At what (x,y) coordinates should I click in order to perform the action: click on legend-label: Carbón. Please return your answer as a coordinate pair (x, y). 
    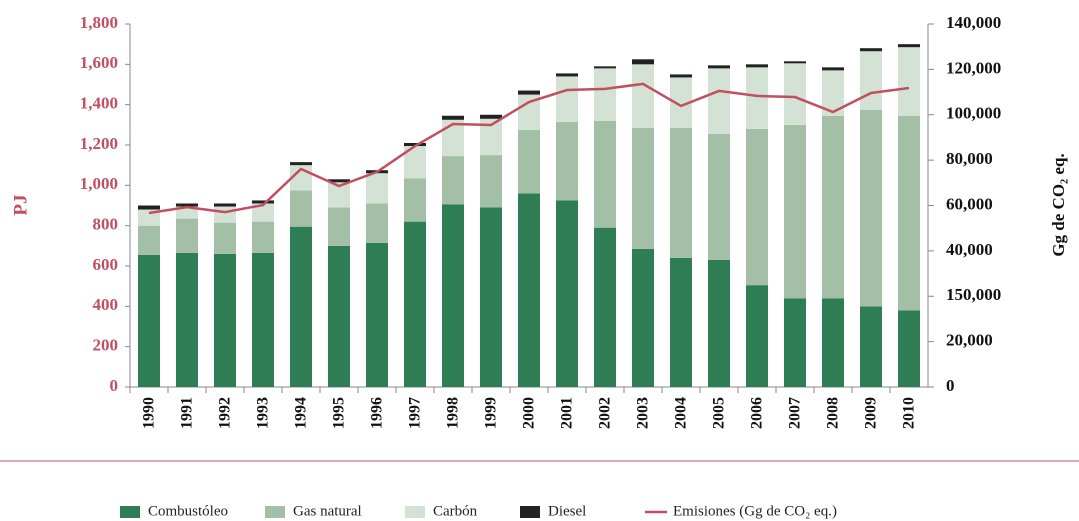
    Looking at the image, I should click on (455, 511).